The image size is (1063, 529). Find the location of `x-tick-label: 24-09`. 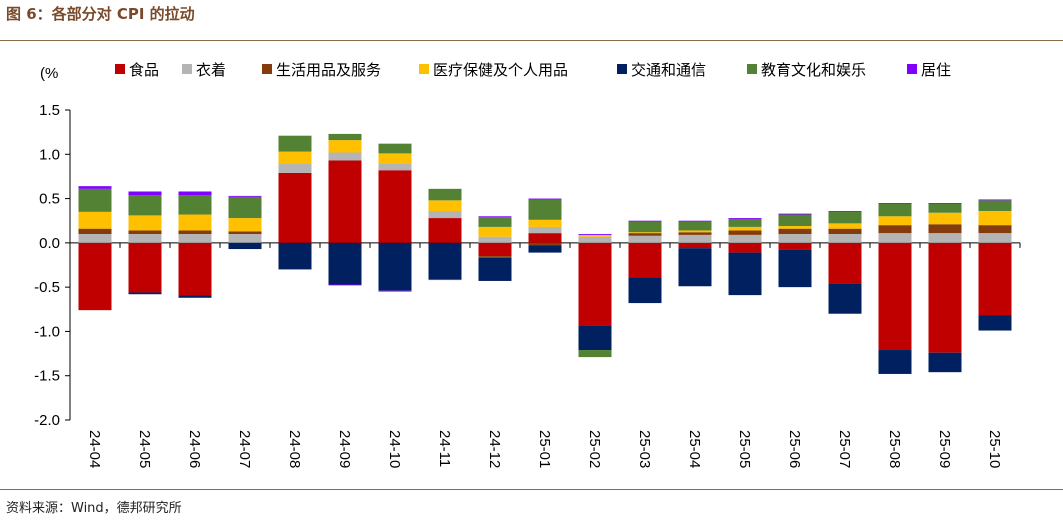

x-tick-label: 24-09 is located at coordinates (344, 449).